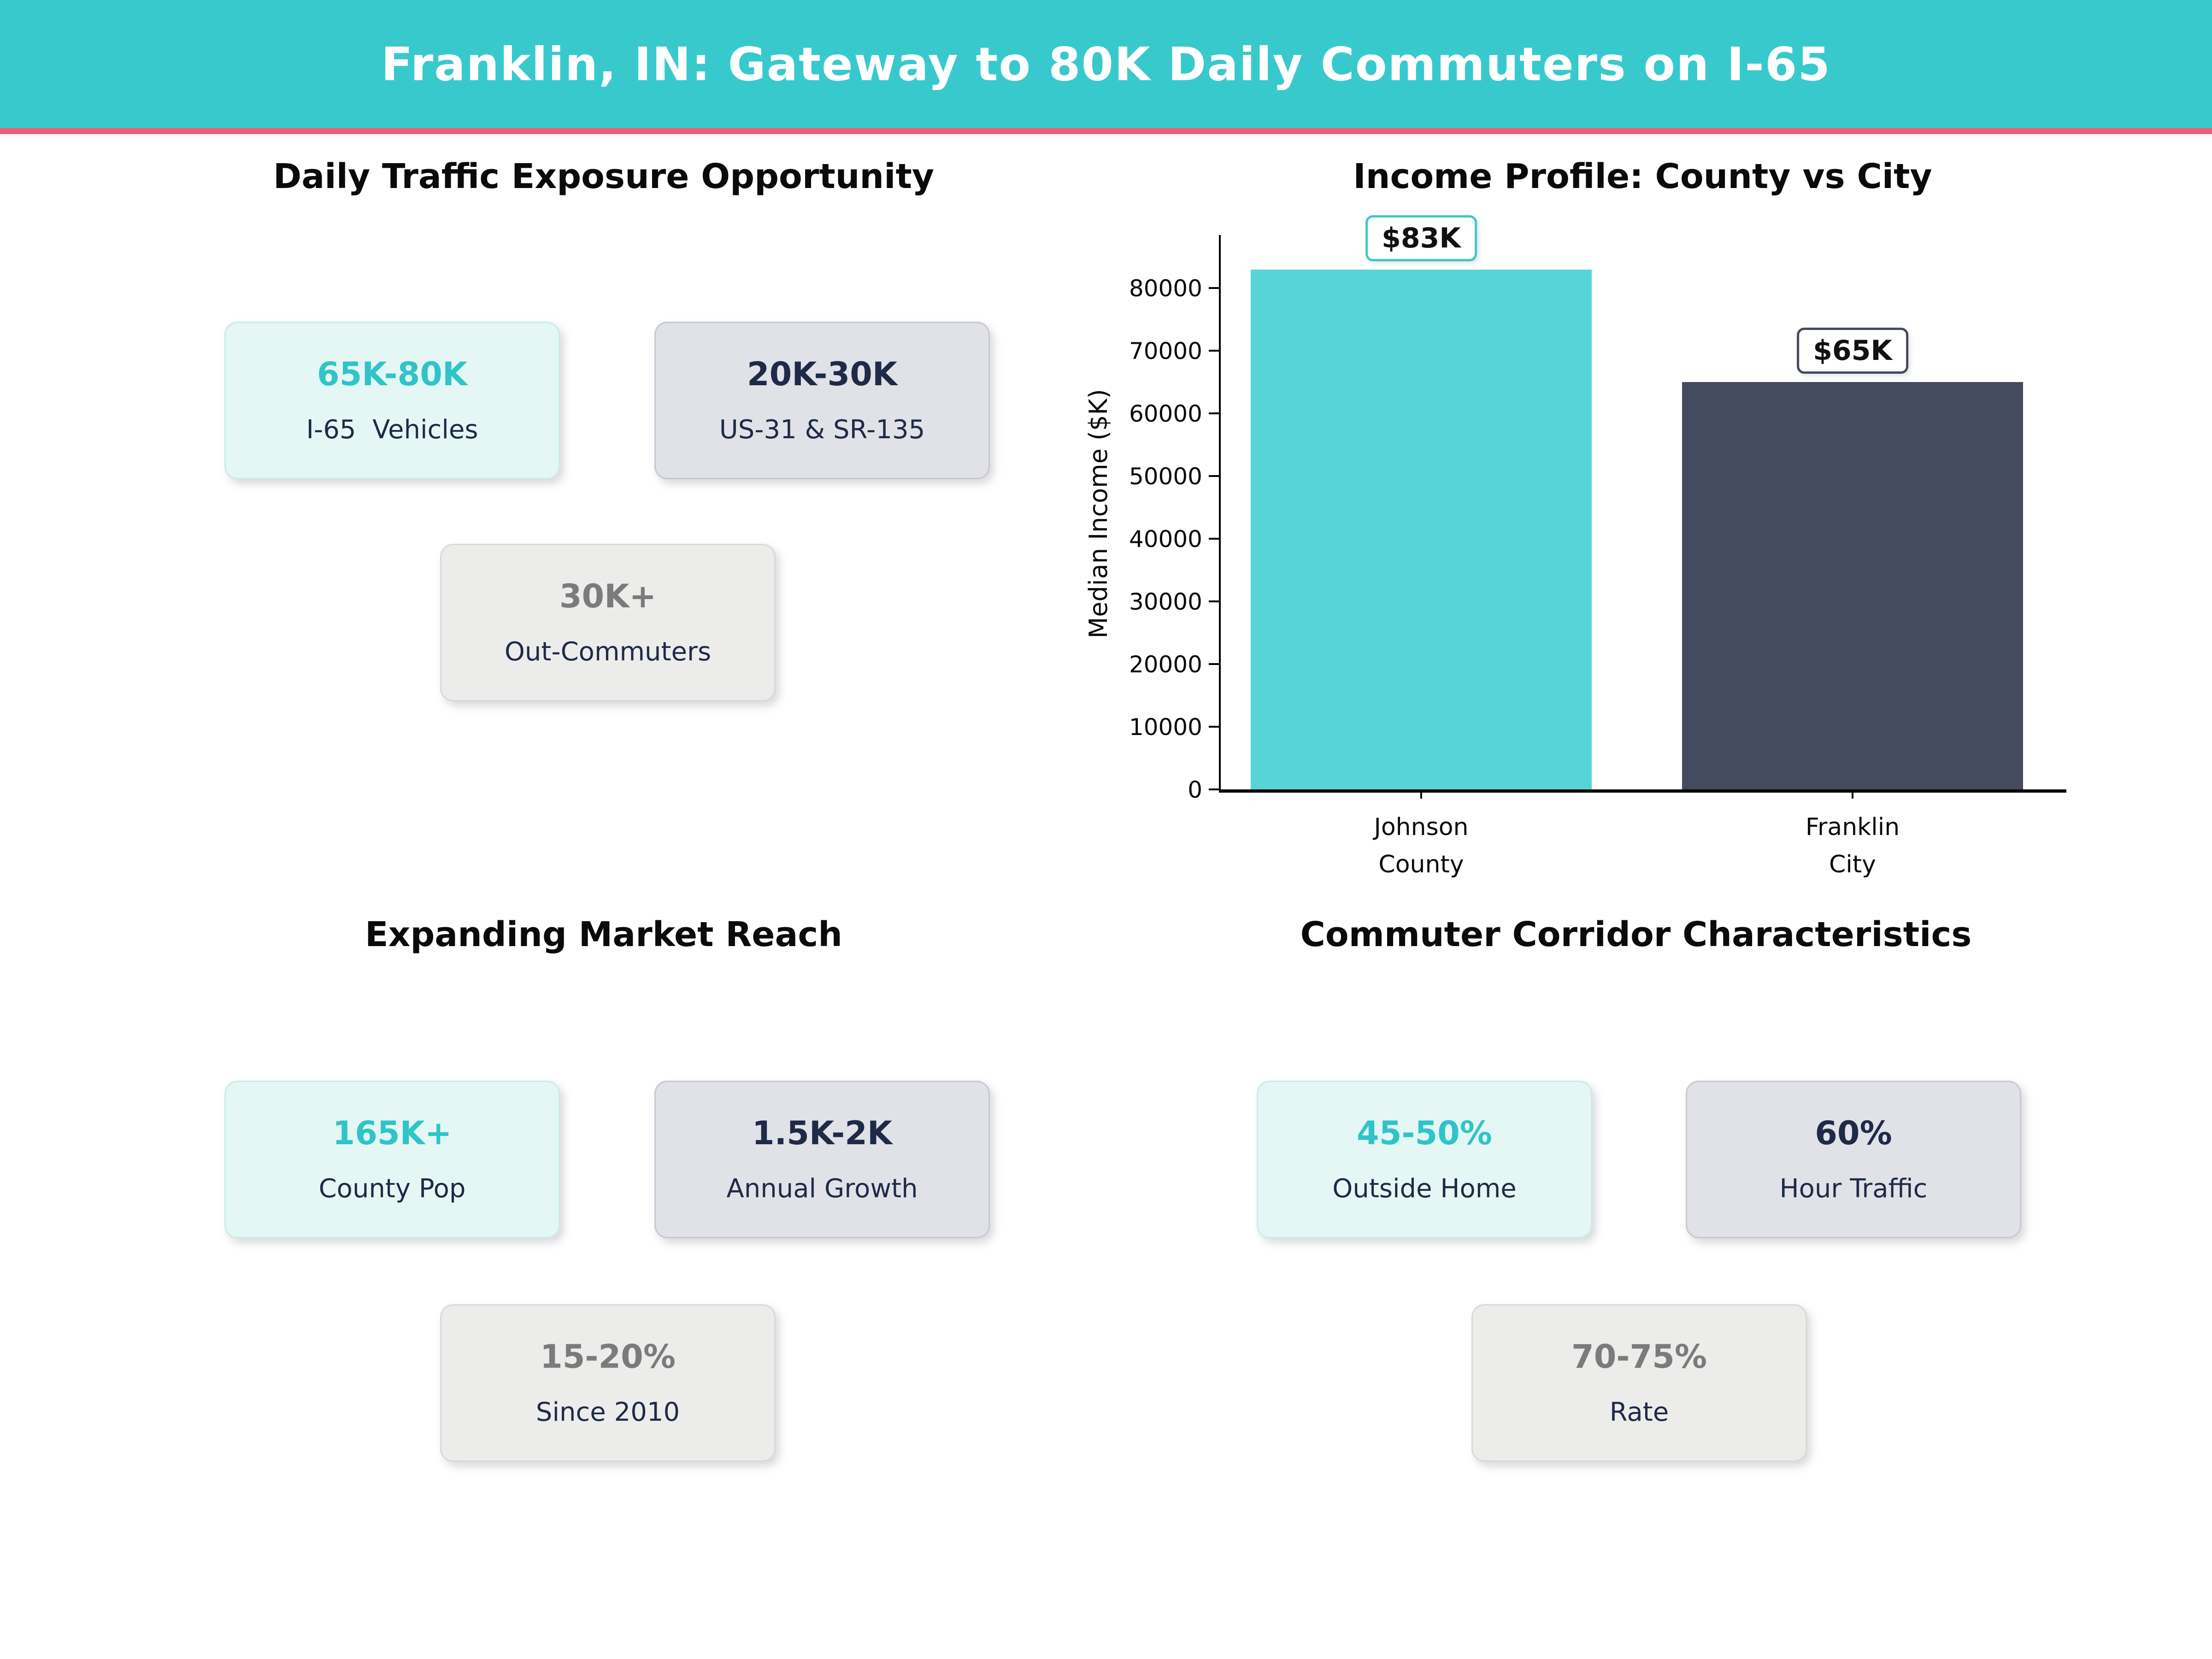 This screenshot has height=1659, width=2212. What do you see at coordinates (1421, 529) in the screenshot?
I see `bar-johnson-county` at bounding box center [1421, 529].